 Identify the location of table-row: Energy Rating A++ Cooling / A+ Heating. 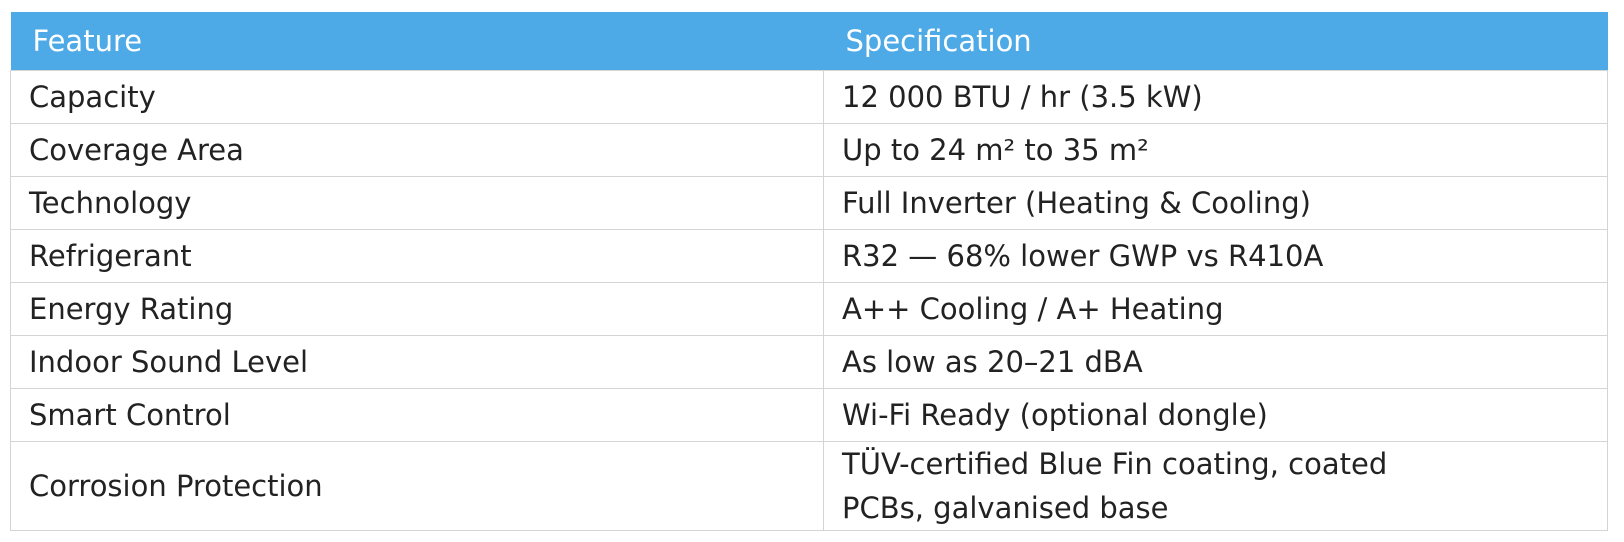
(809, 309).